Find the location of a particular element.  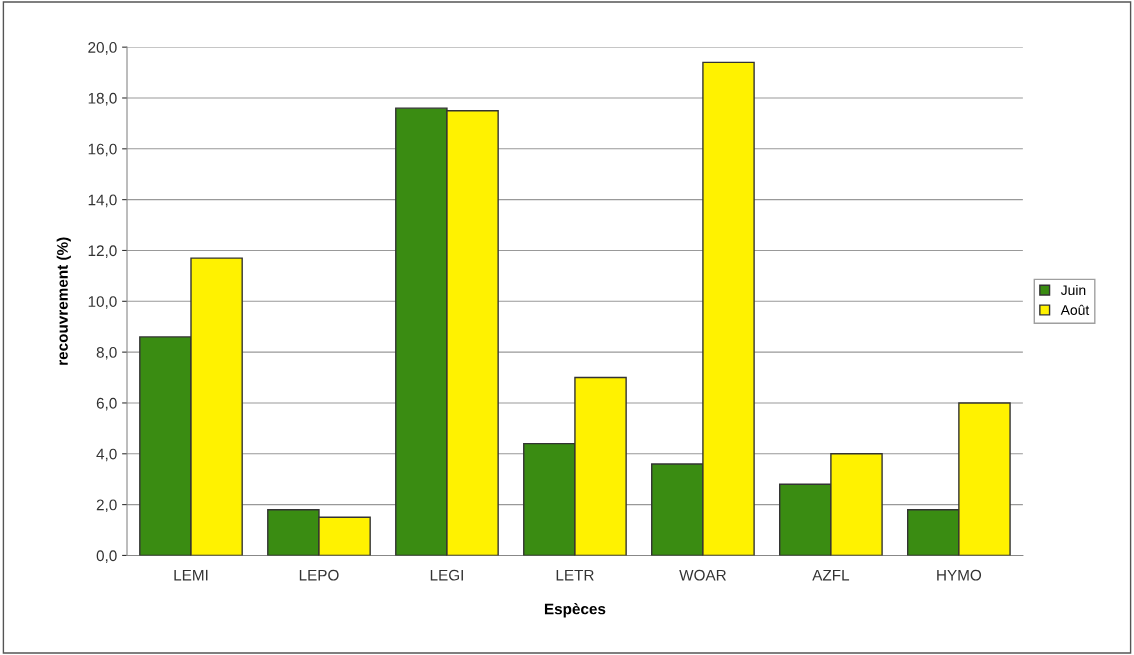

x-tick-label: LEGI is located at coordinates (446, 575).